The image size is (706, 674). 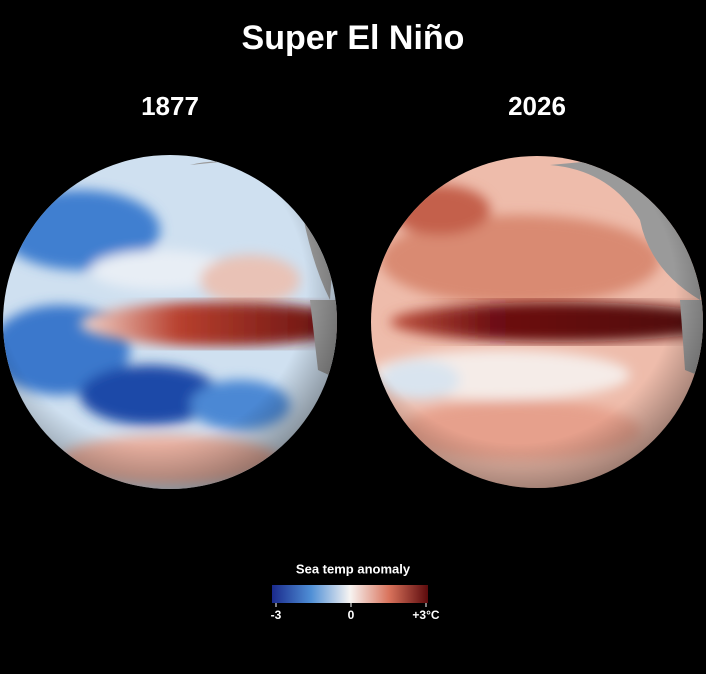 I want to click on legend-title: Sea temp anomaly, so click(x=353, y=568).